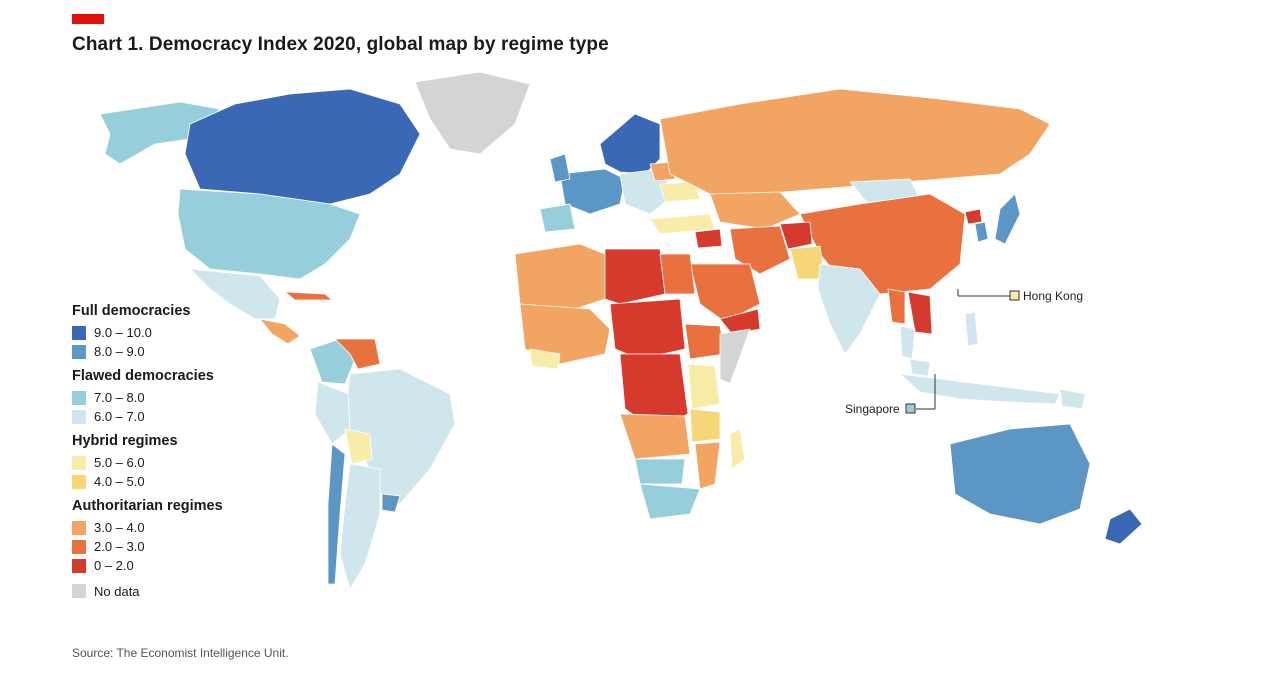 The width and height of the screenshot is (1268, 687). Describe the element at coordinates (677, 274) in the screenshot. I see `region-egypt` at that location.